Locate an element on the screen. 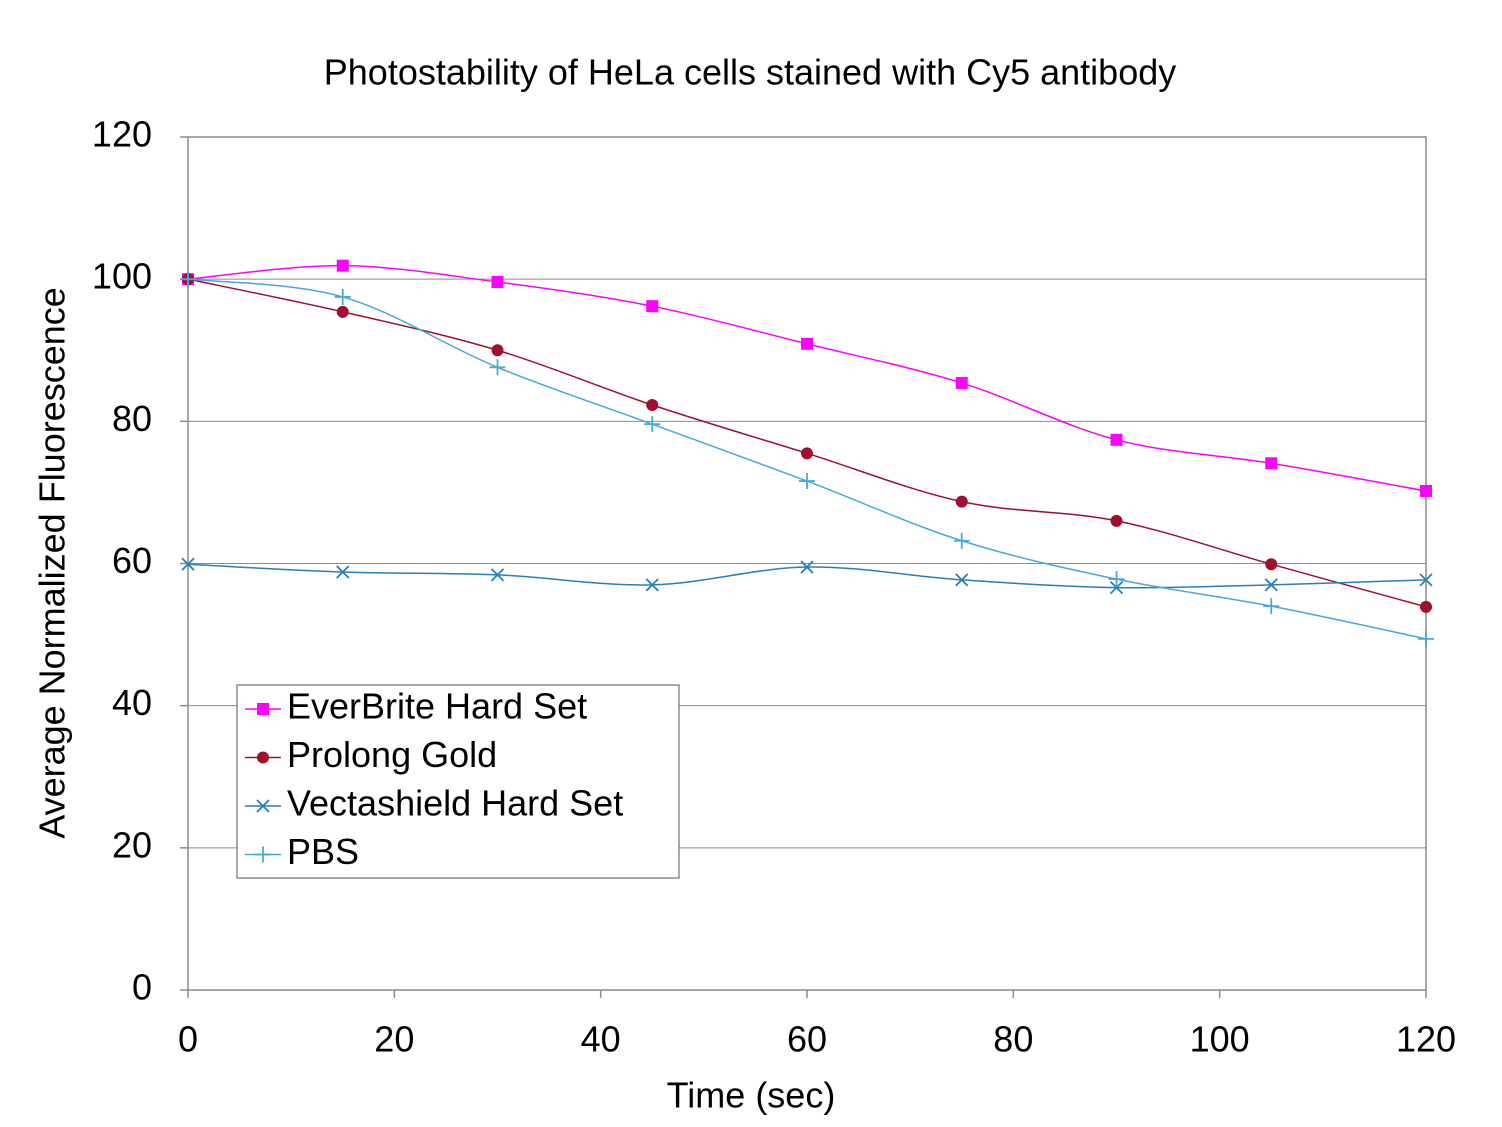 The width and height of the screenshot is (1502, 1127). x-axis-title: Time (sec) is located at coordinates (751, 1095).